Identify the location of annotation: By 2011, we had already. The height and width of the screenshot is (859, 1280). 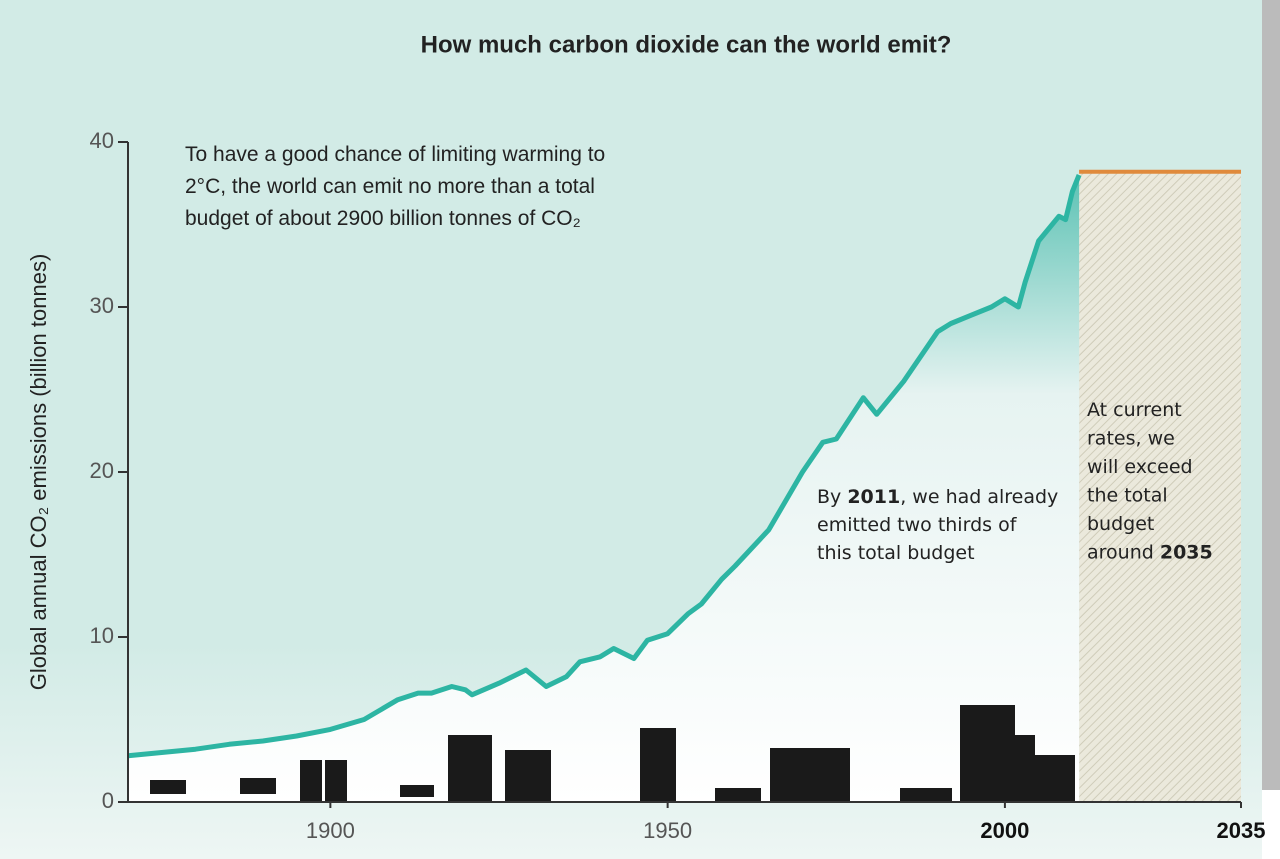
(937, 497).